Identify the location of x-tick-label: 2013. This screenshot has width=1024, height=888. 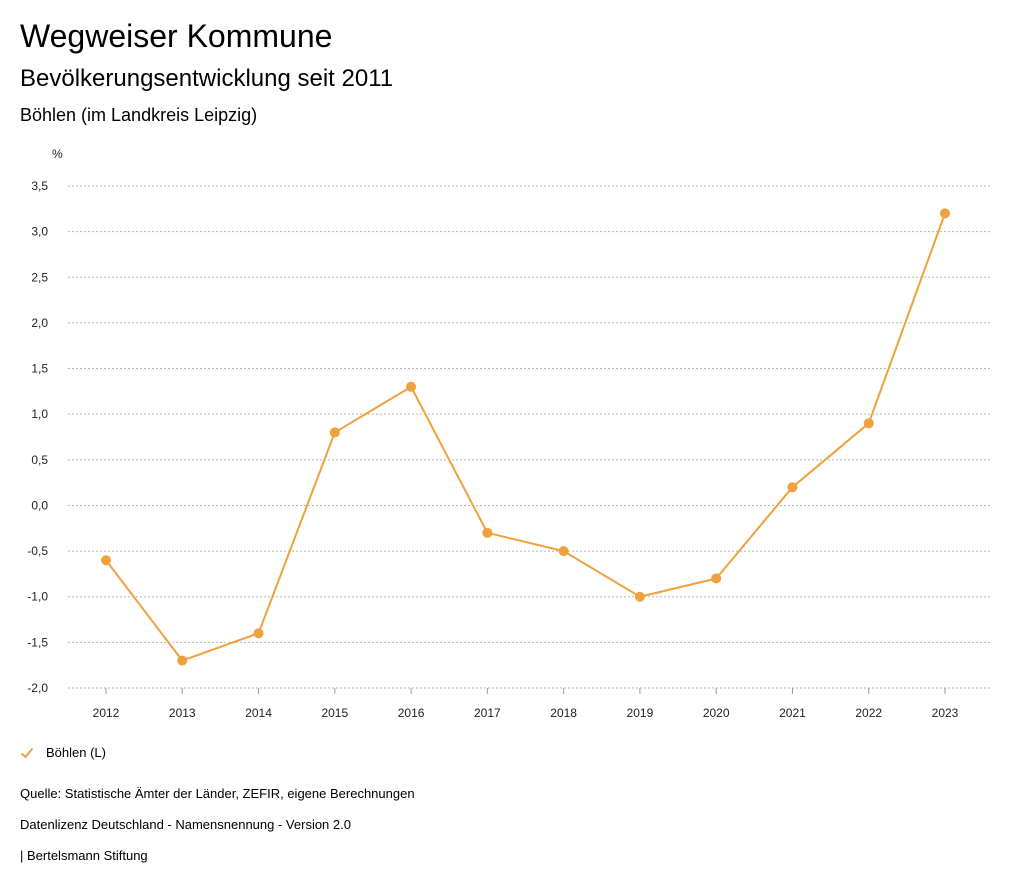
(182, 713).